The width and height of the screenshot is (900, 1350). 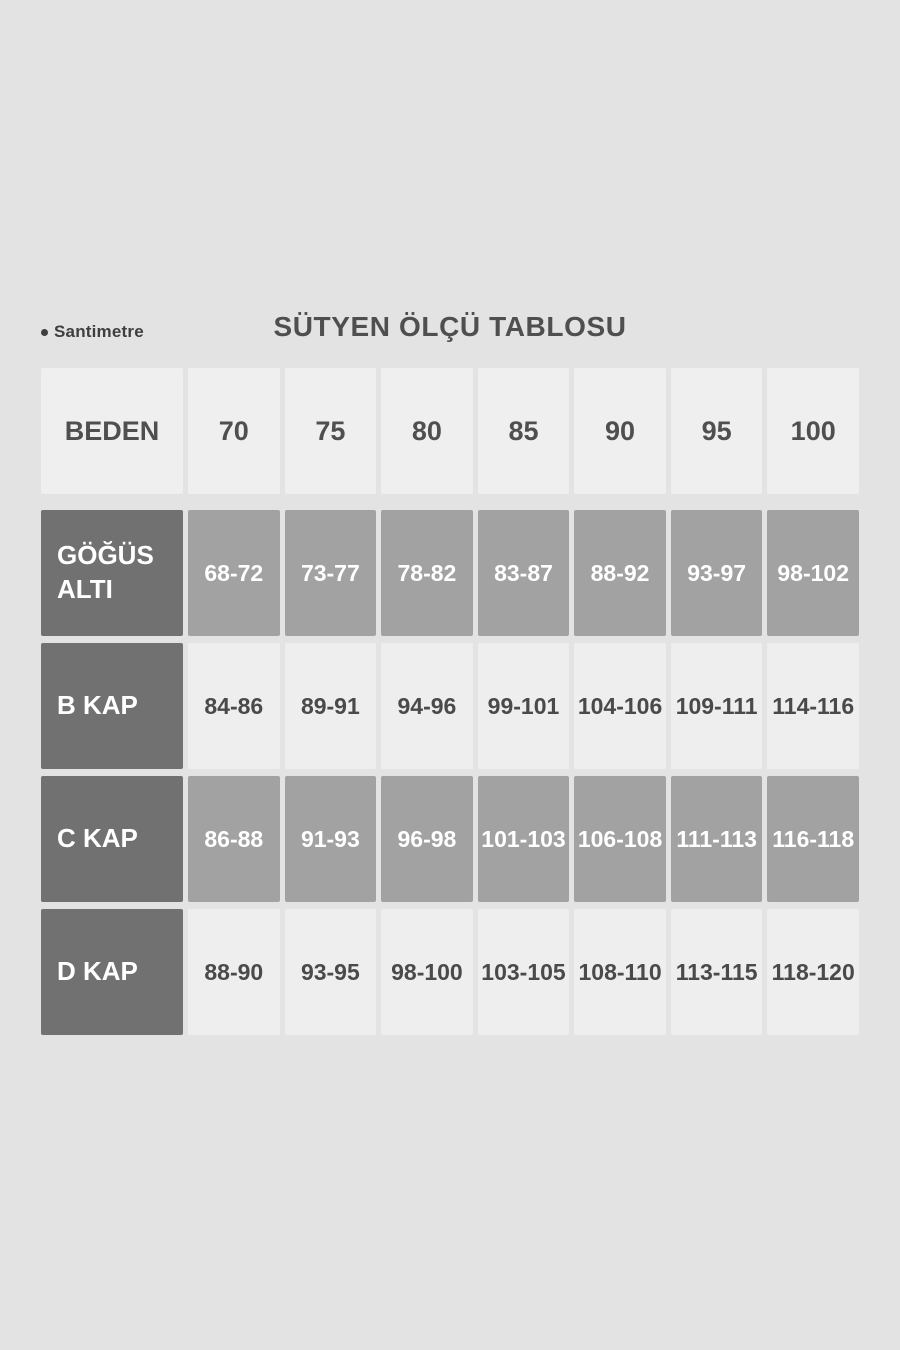 What do you see at coordinates (813, 706) in the screenshot?
I see `value-cell: 114-116` at bounding box center [813, 706].